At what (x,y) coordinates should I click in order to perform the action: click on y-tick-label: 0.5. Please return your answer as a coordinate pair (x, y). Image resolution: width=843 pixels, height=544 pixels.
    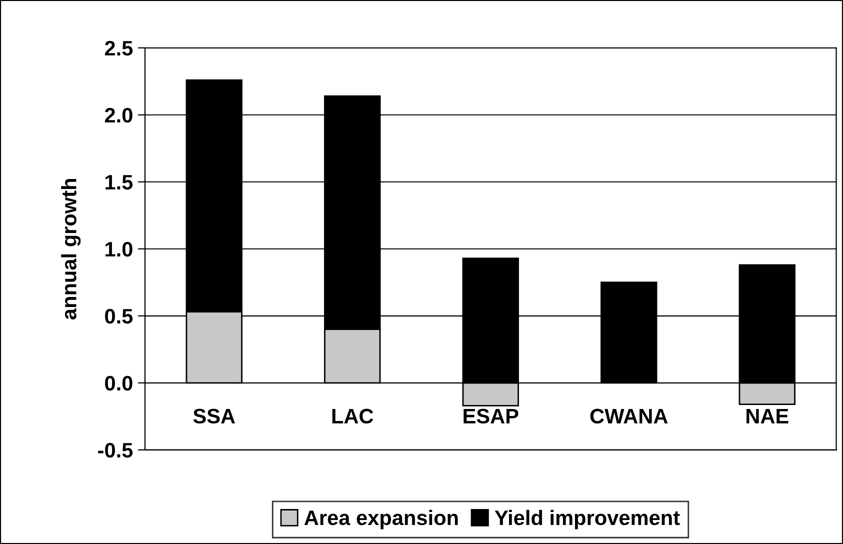
    Looking at the image, I should click on (119, 316).